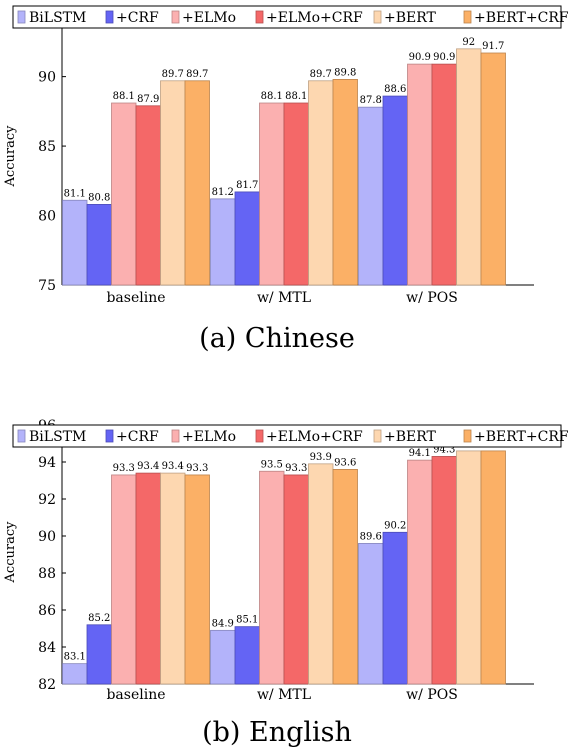 The height and width of the screenshot is (749, 574). What do you see at coordinates (47, 648) in the screenshot?
I see `y-tick-label: 84` at bounding box center [47, 648].